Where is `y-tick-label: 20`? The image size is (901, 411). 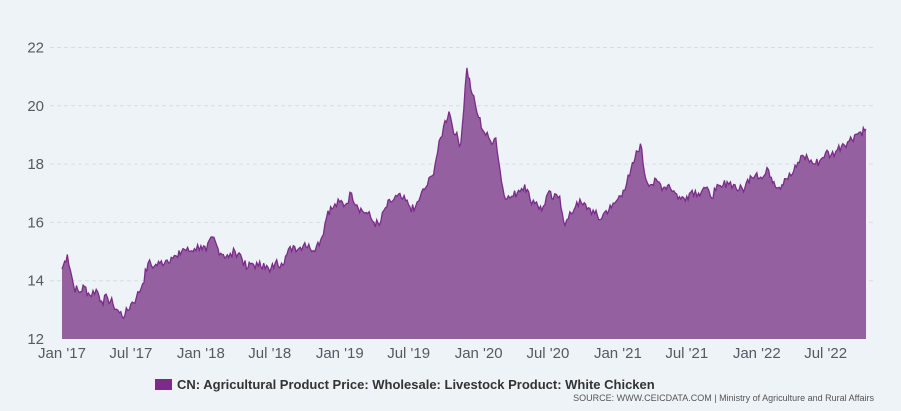 y-tick-label: 20 is located at coordinates (35, 106).